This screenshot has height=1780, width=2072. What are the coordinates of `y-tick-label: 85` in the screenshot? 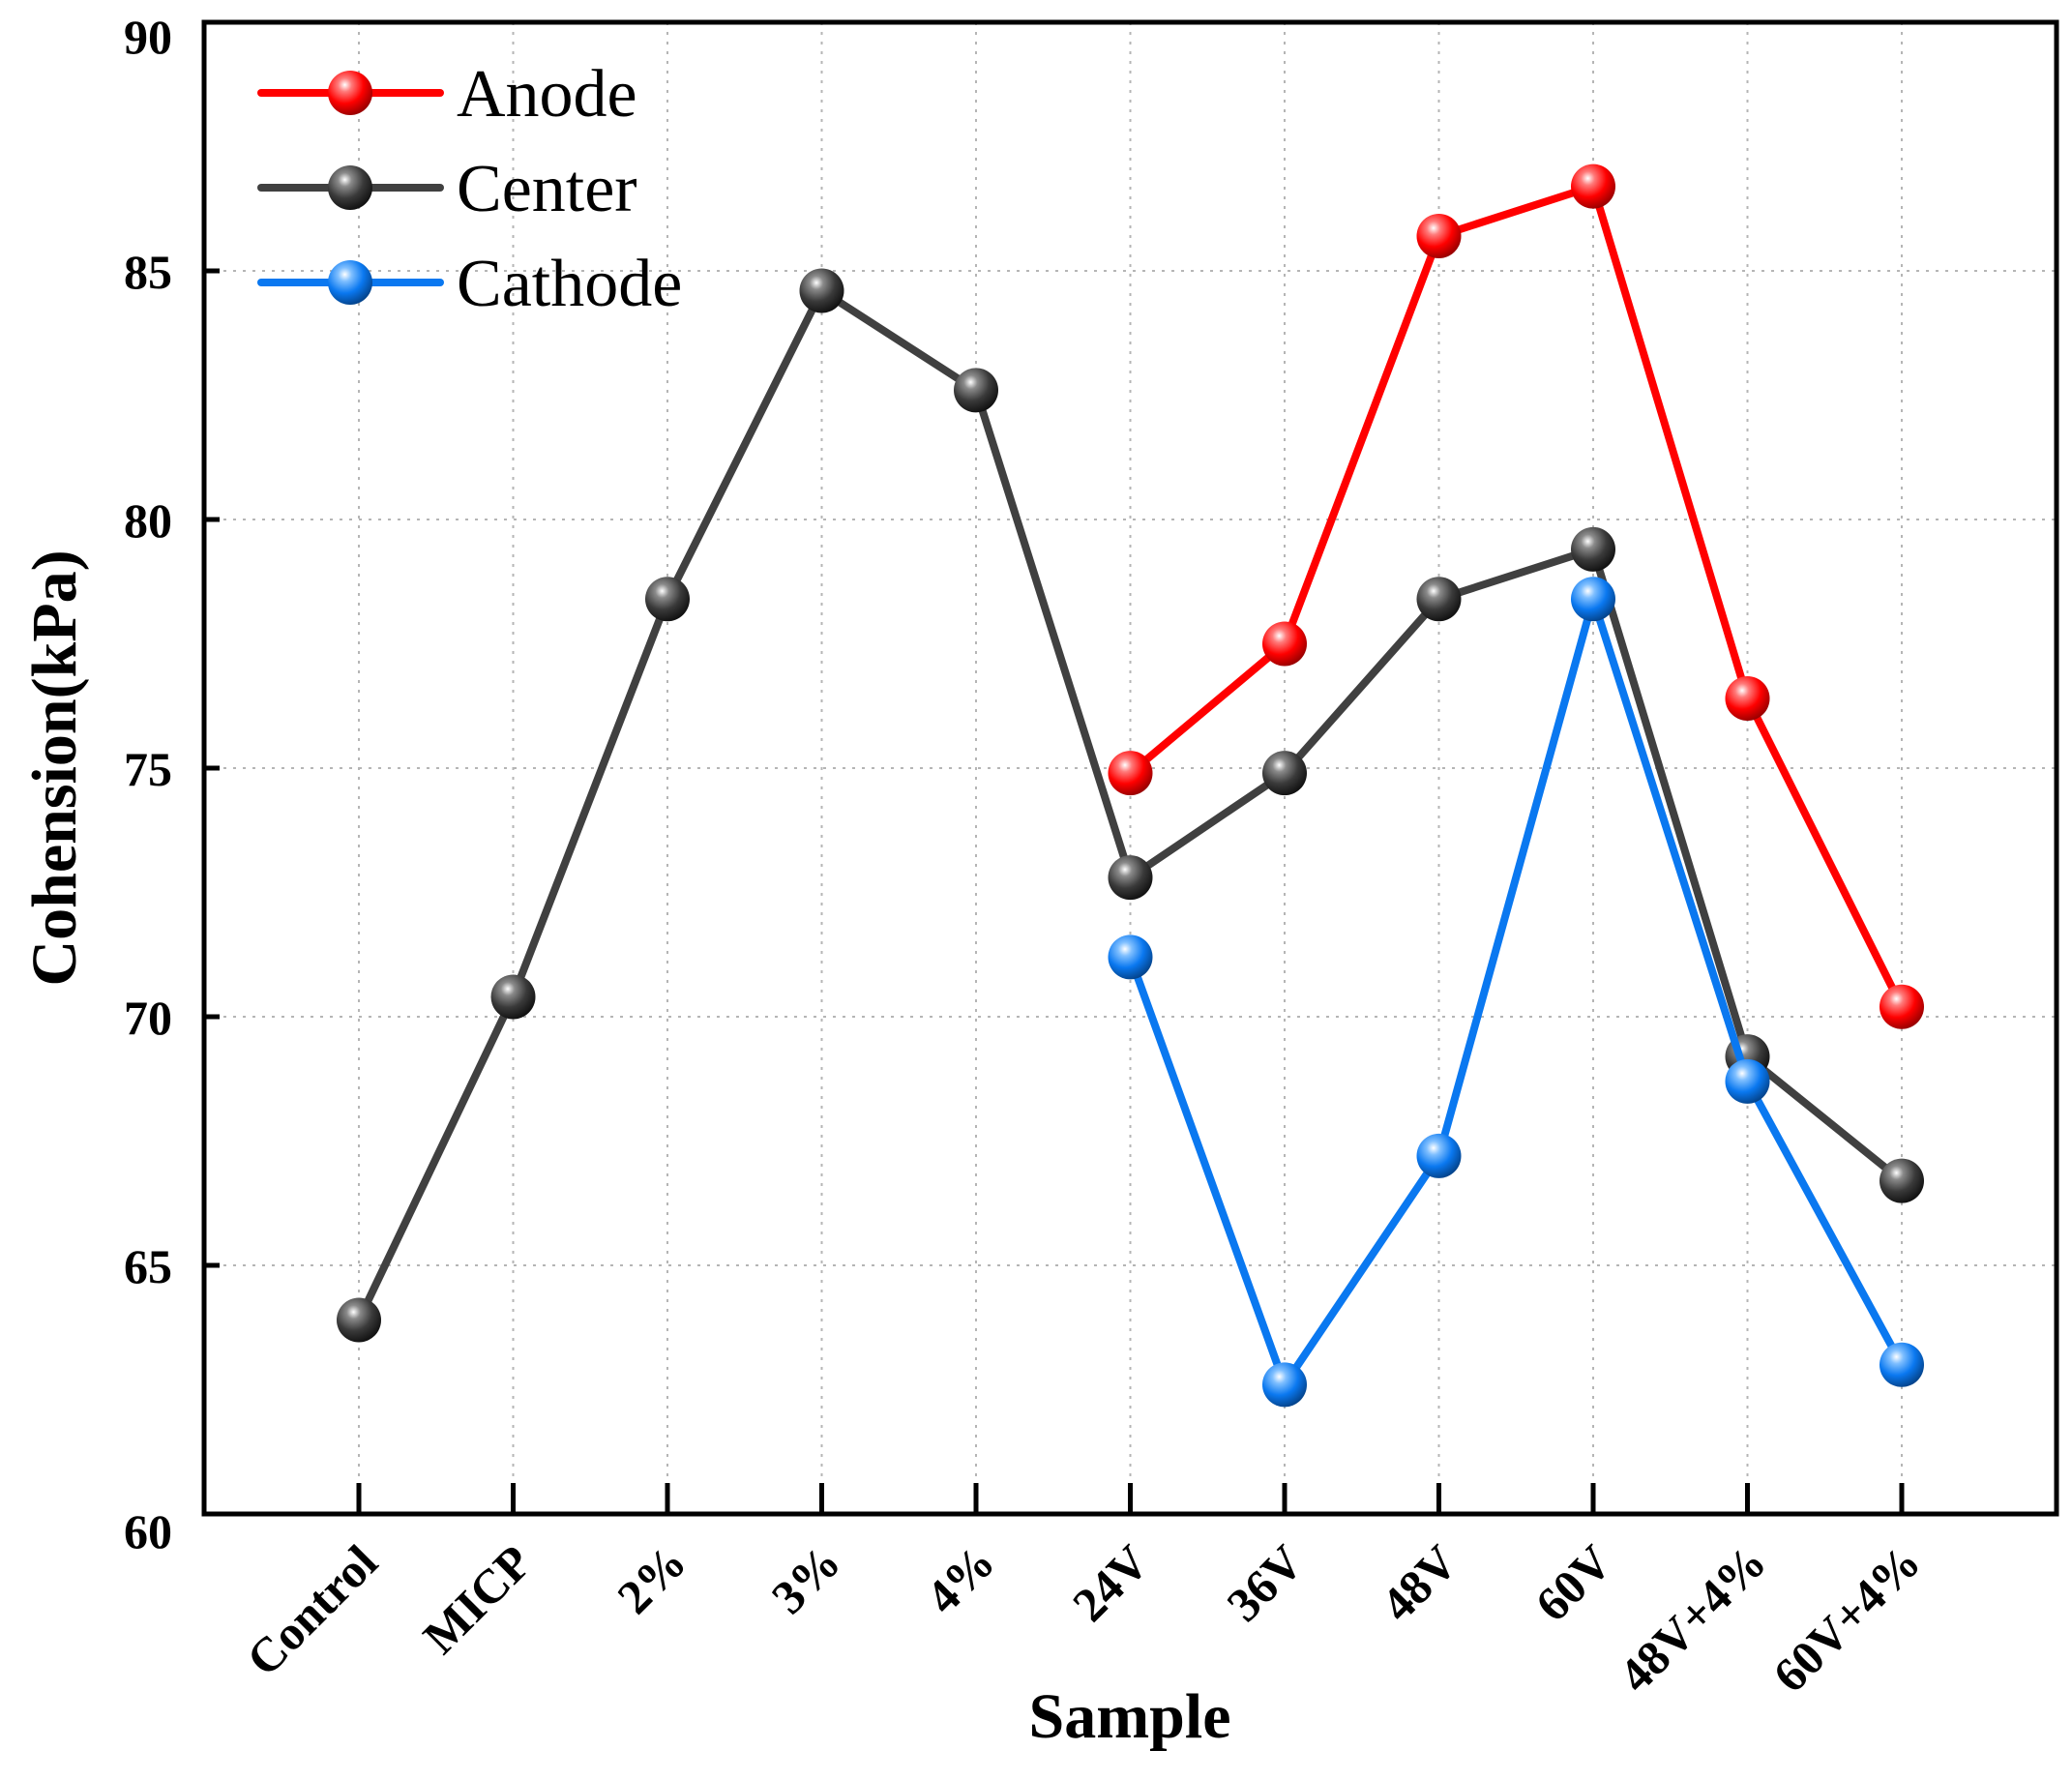 It's located at (148, 272).